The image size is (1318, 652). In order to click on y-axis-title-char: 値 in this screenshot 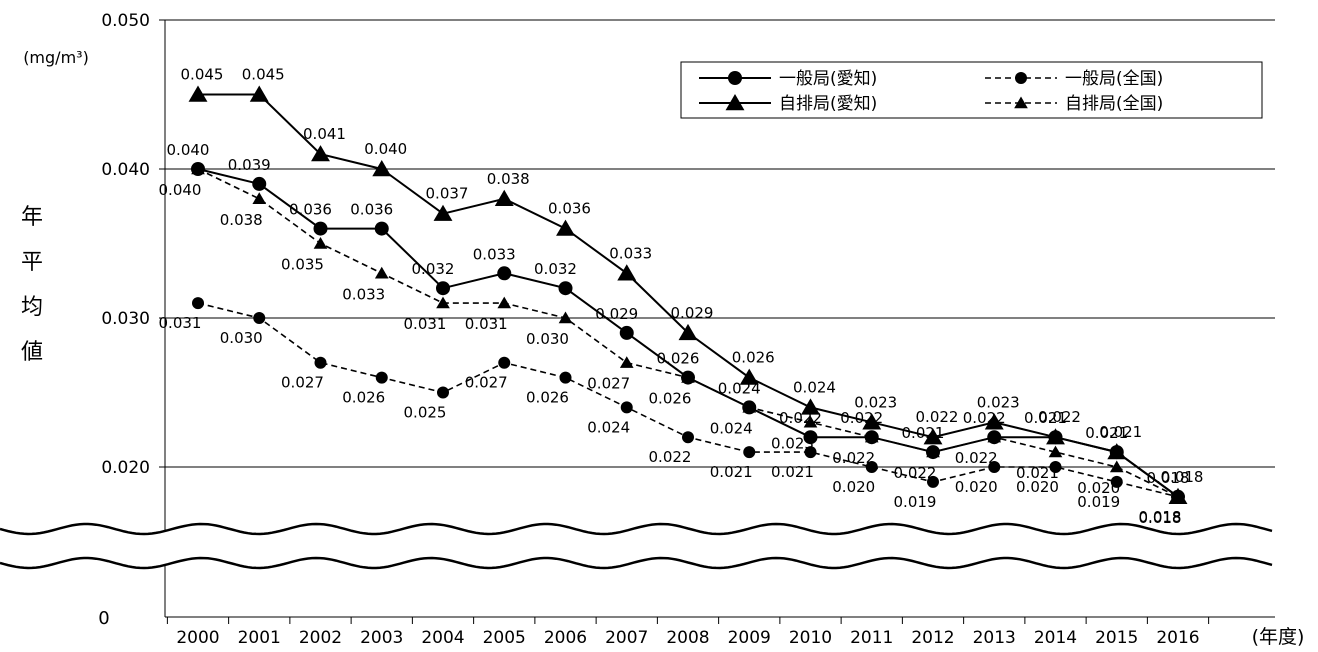, I will do `click(32, 352)`.